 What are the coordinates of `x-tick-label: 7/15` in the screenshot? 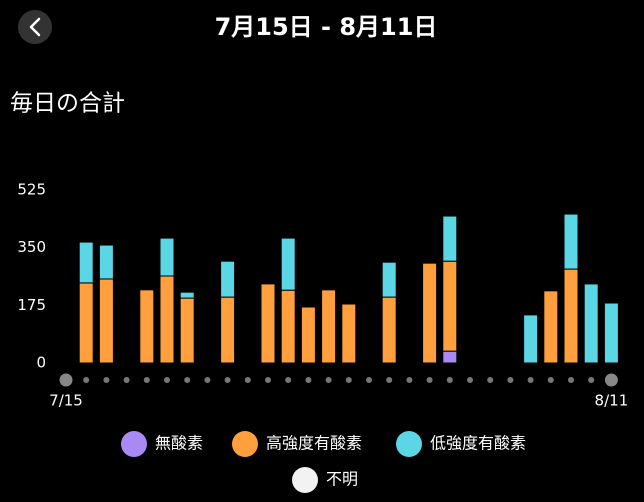 It's located at (66, 401).